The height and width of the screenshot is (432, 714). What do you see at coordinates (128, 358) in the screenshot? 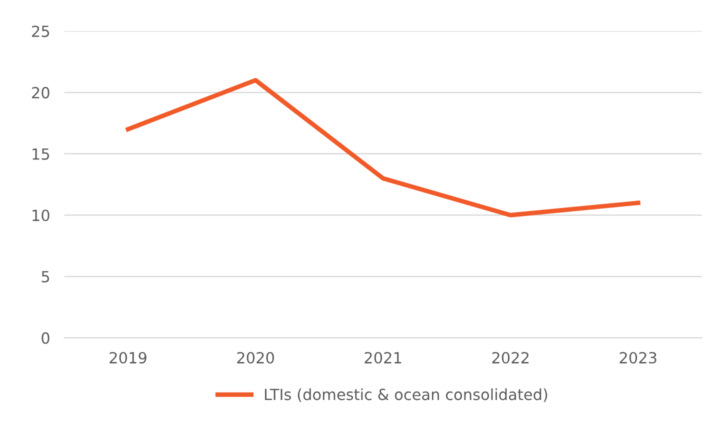
I see `x-tick-label: 2019` at bounding box center [128, 358].